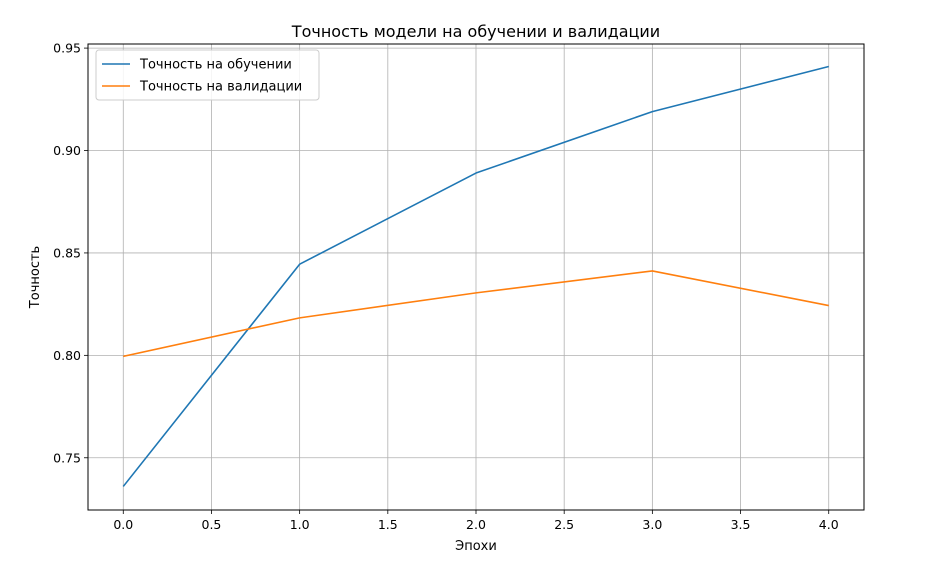 This screenshot has width=927, height=568. I want to click on y-tick-label: 0.90, so click(67, 150).